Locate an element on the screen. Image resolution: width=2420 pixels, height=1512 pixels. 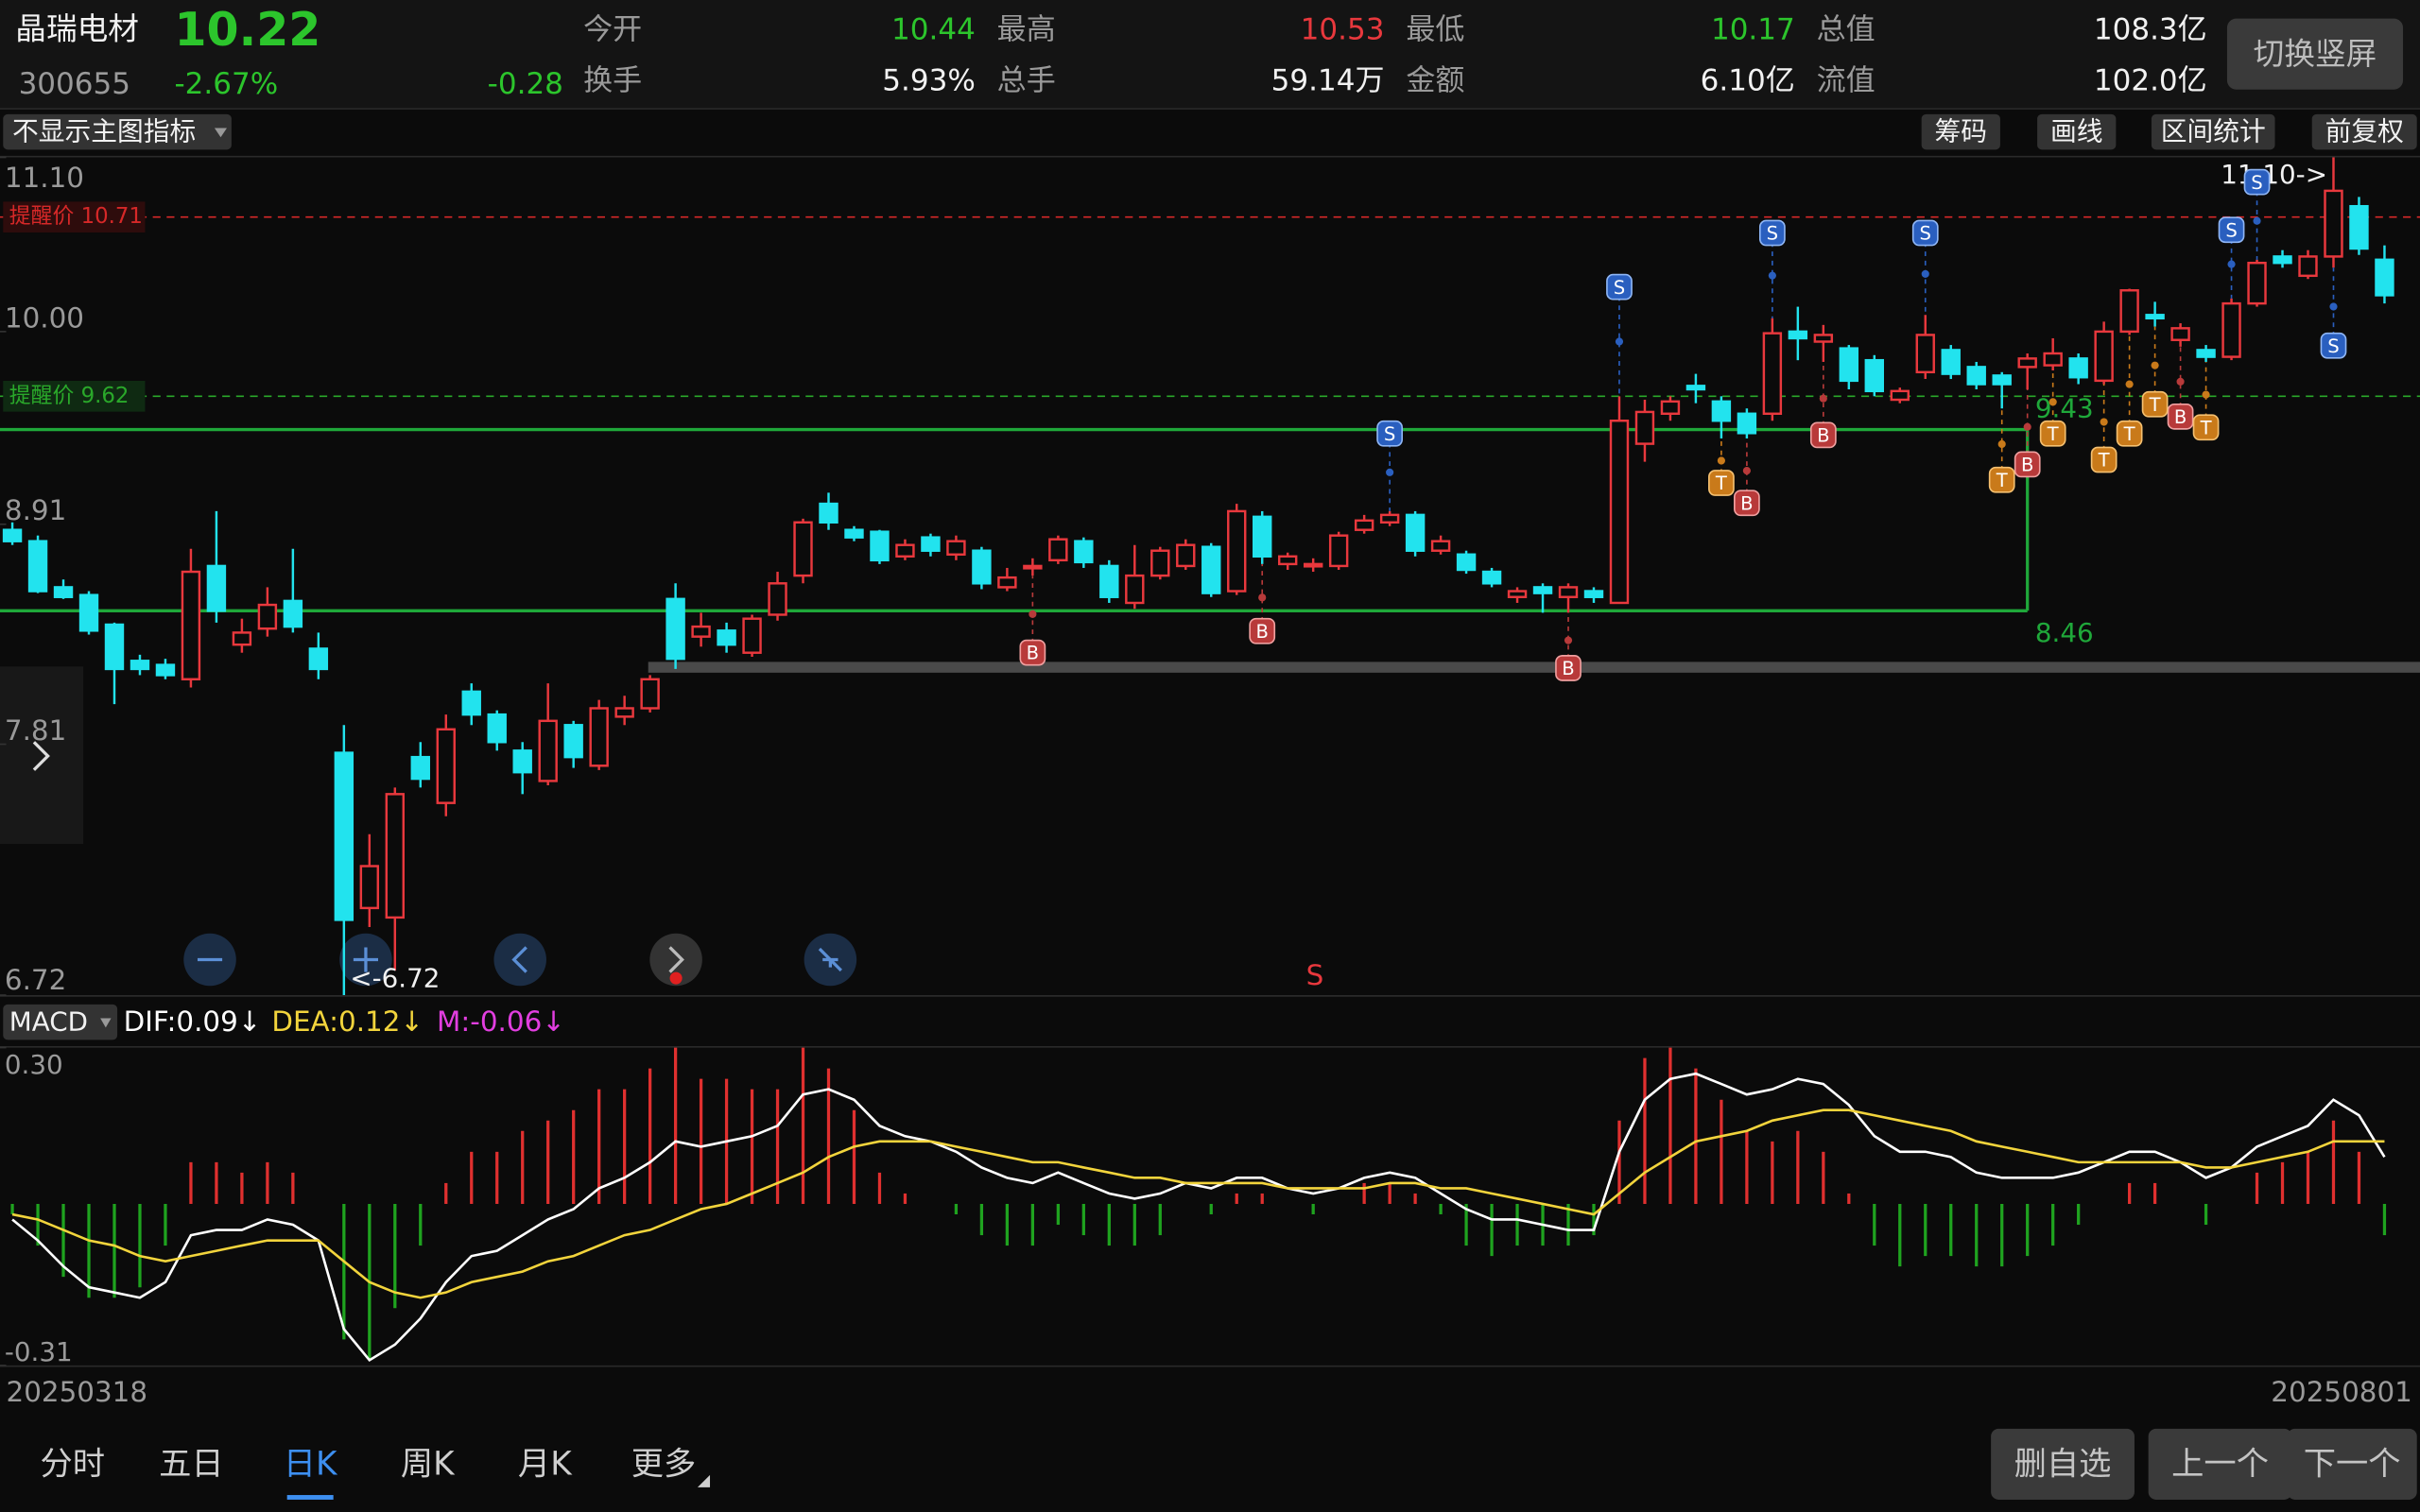
orientation-button is located at coordinates (2315, 54).